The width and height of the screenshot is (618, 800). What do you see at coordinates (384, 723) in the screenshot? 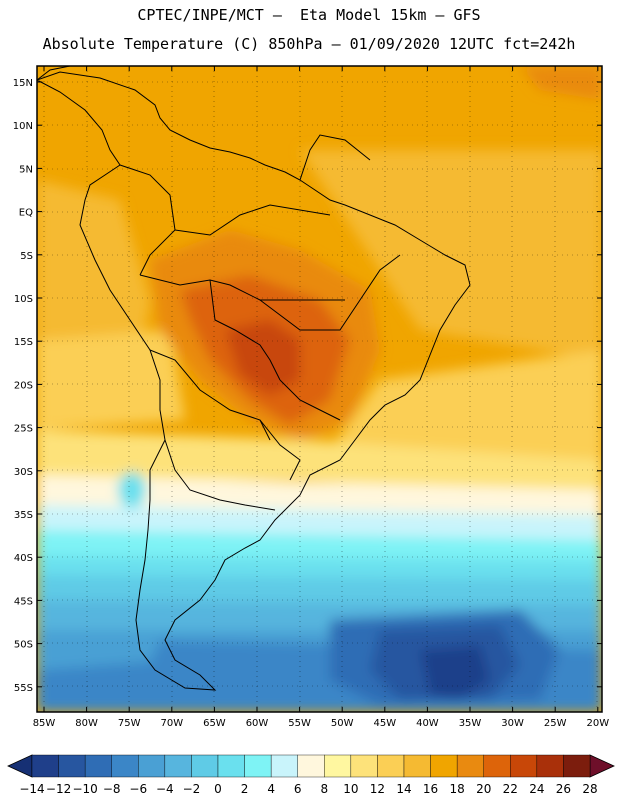
I see `lon-label: 45W` at bounding box center [384, 723].